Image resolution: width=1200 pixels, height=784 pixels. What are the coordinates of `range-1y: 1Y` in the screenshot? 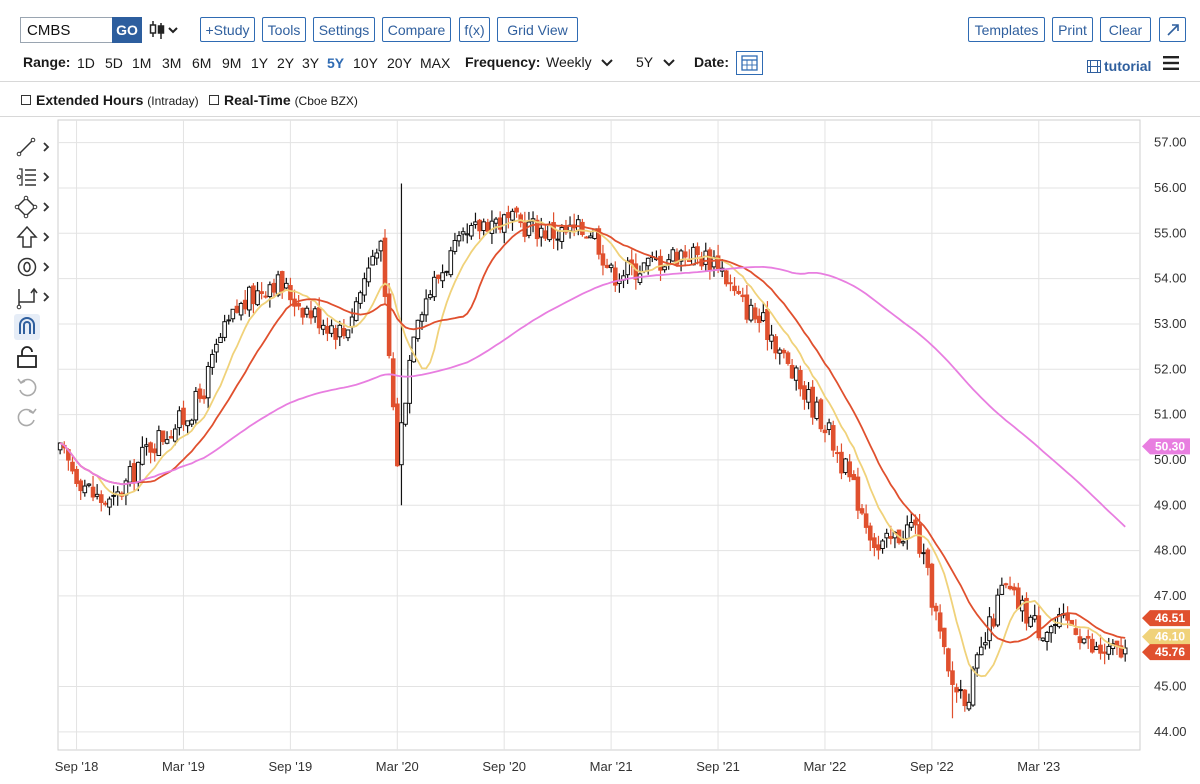 It's located at (260, 63).